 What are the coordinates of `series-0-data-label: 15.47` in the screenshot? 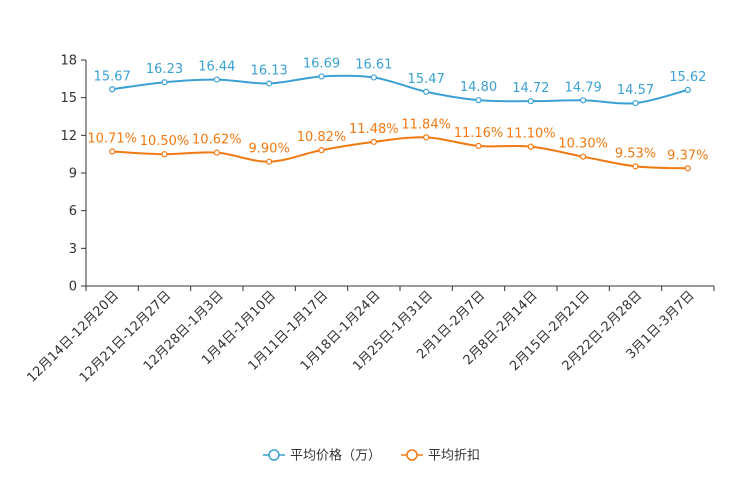 It's located at (426, 79).